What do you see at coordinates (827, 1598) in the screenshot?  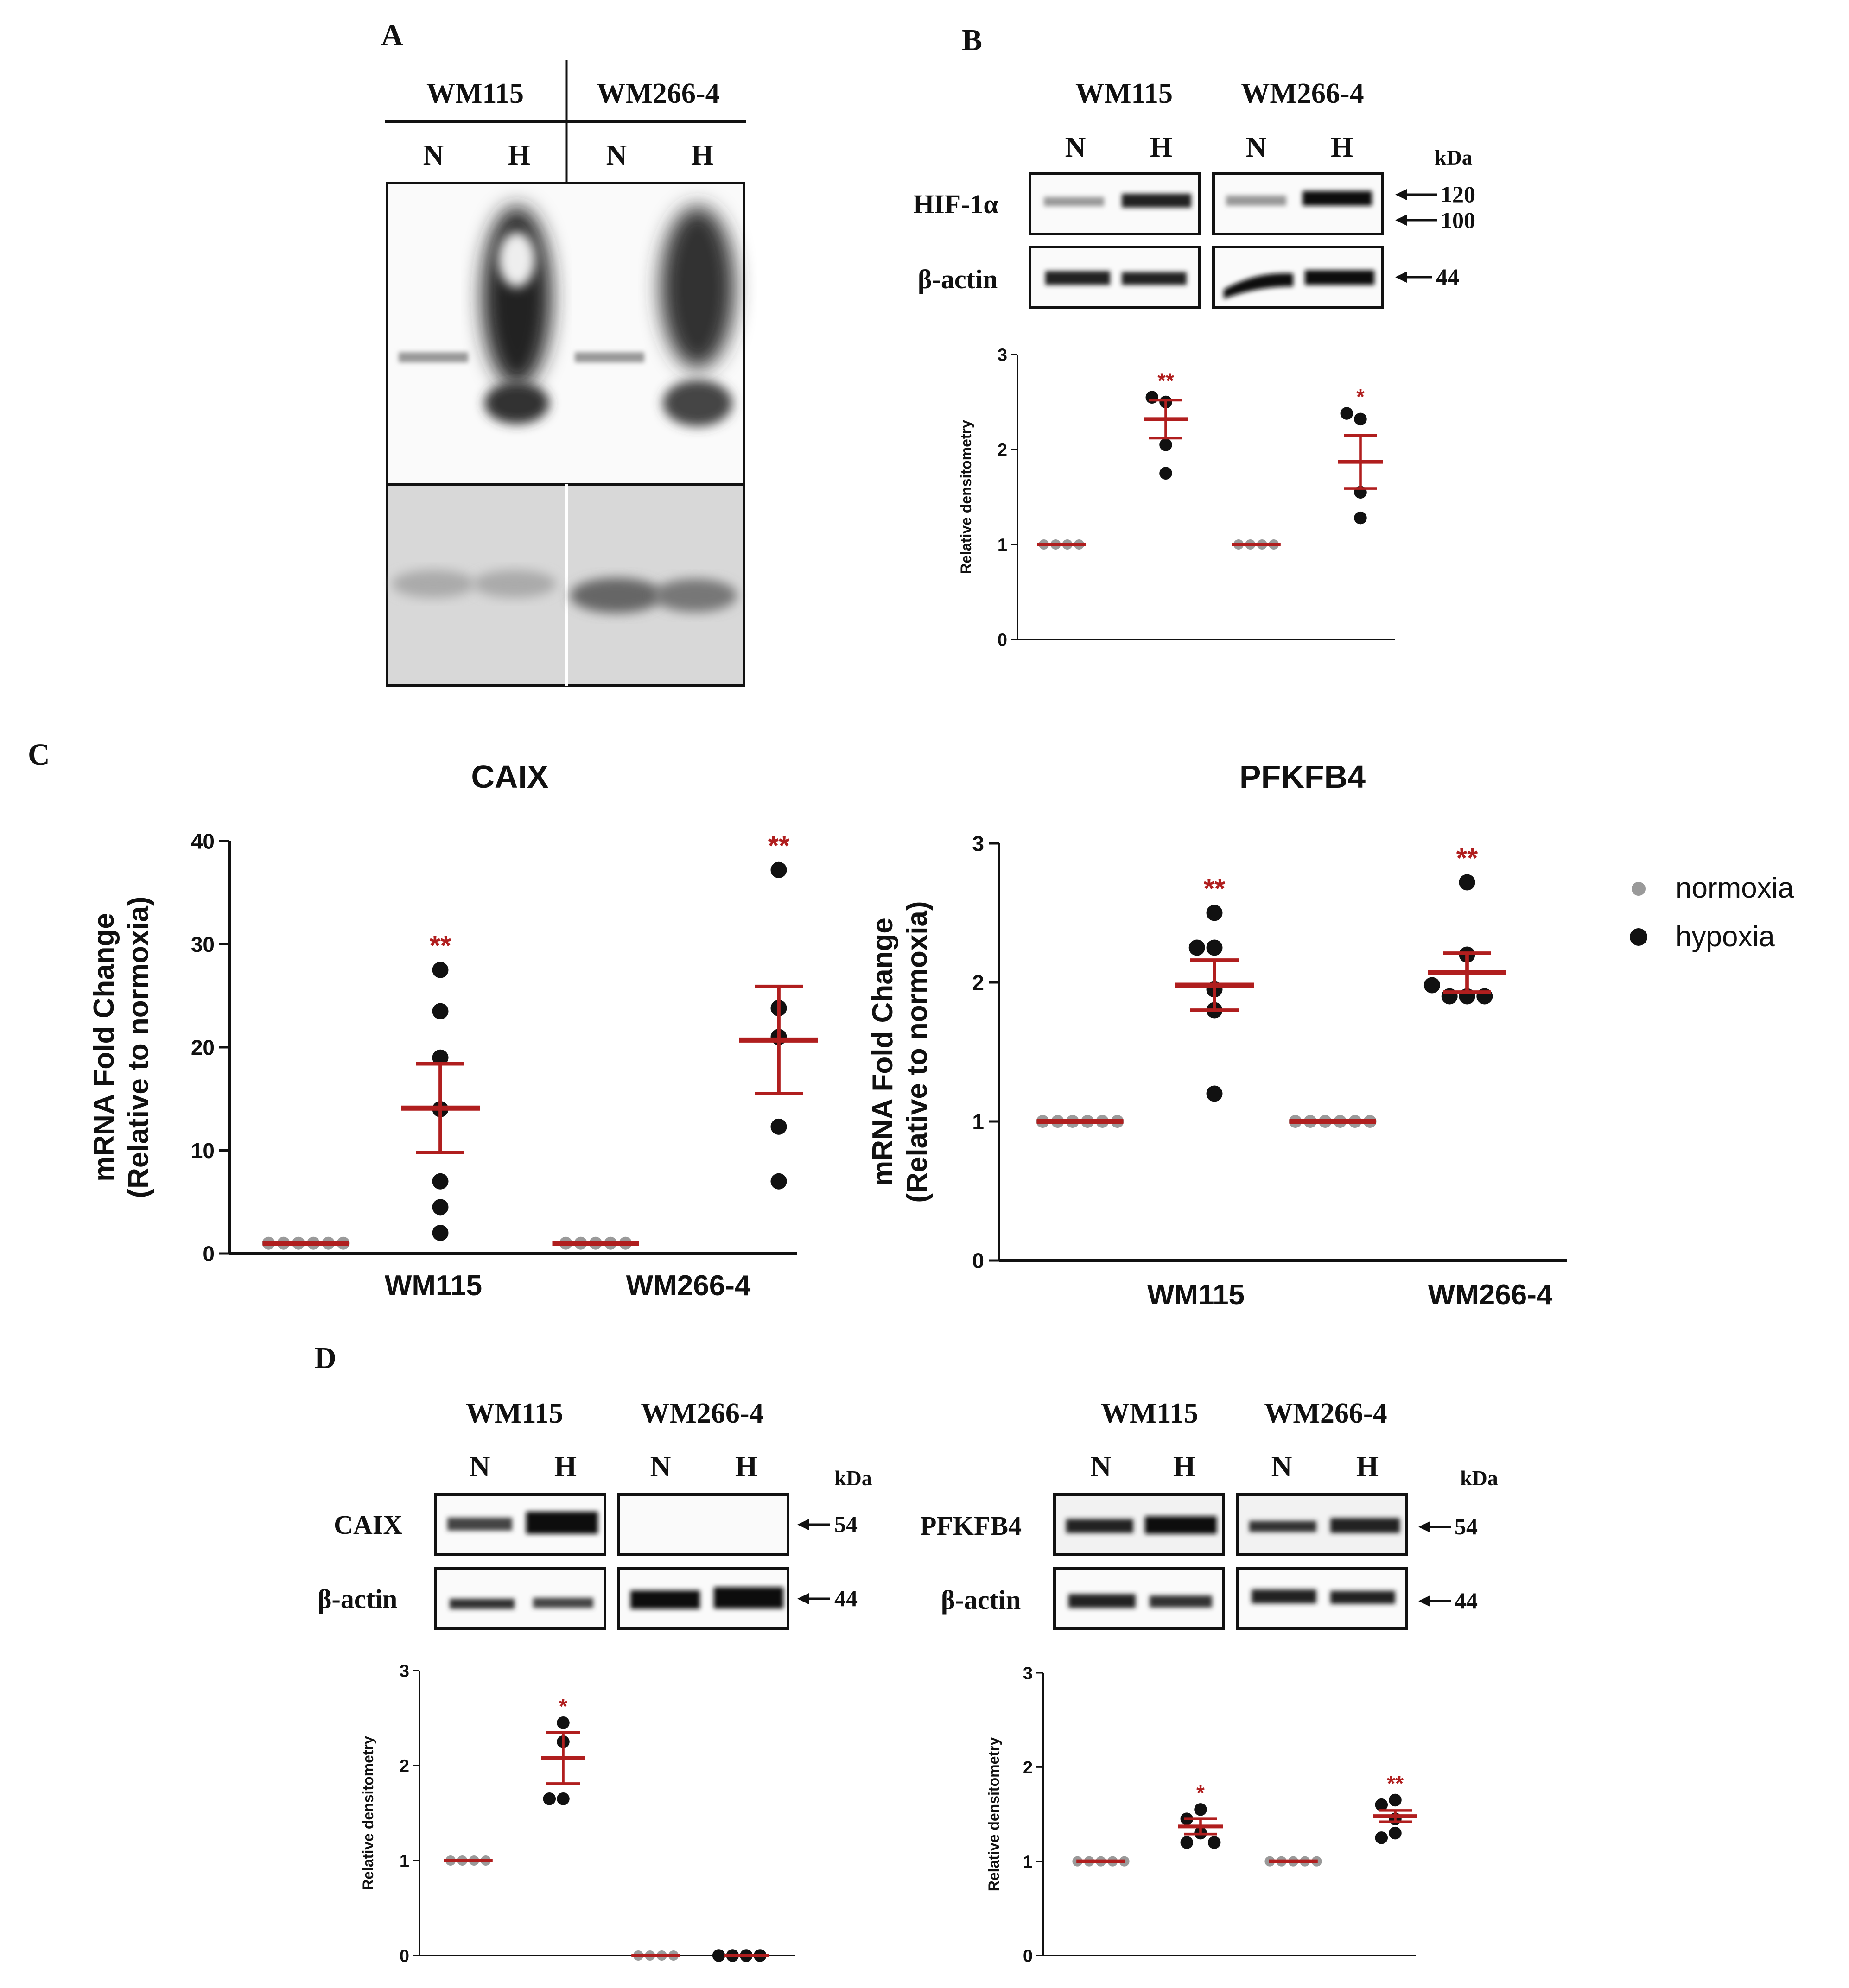 I see `panel-d-left-marker-44: 44` at bounding box center [827, 1598].